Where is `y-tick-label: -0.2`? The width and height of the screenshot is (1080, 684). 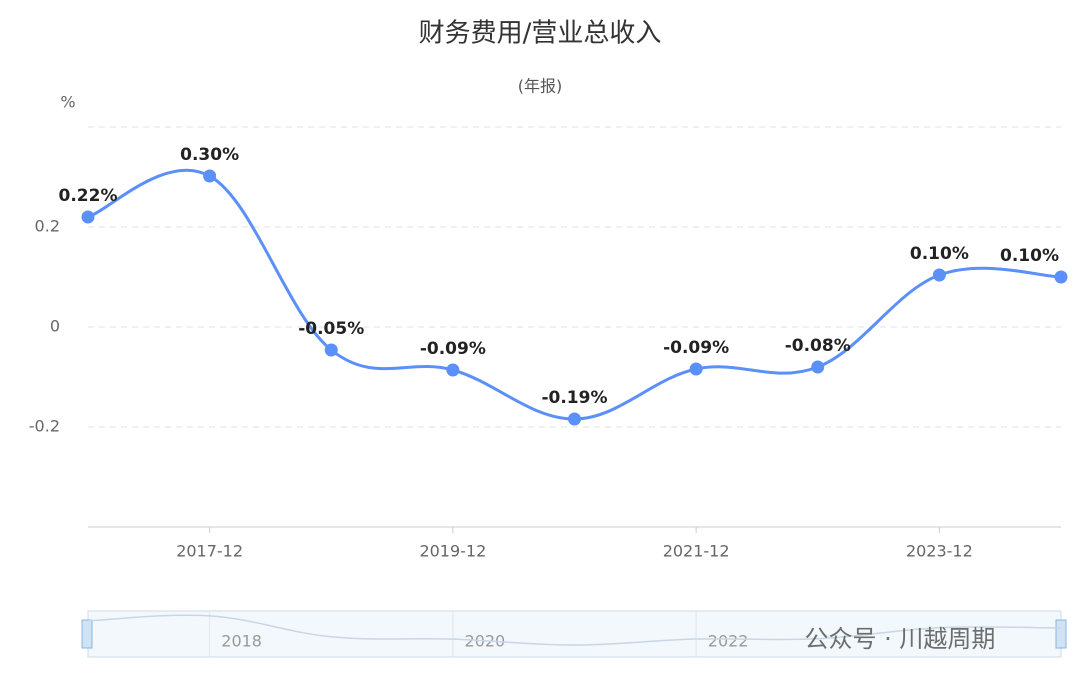 y-tick-label: -0.2 is located at coordinates (44, 426).